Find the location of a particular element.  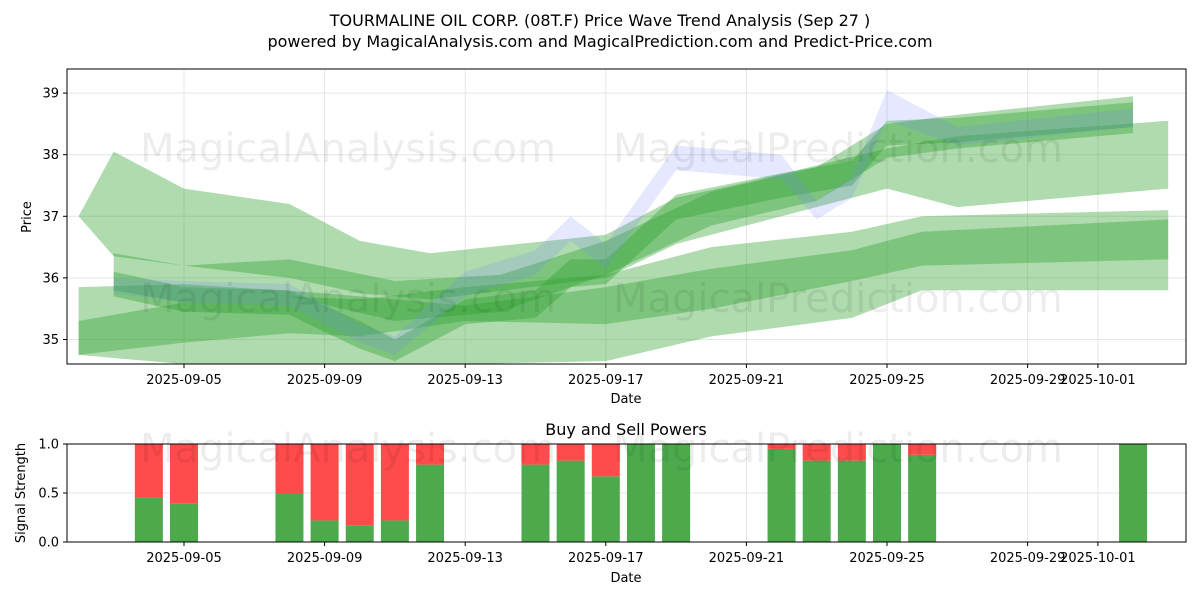

price-x-tick-label: 2025-09-05 is located at coordinates (184, 380).